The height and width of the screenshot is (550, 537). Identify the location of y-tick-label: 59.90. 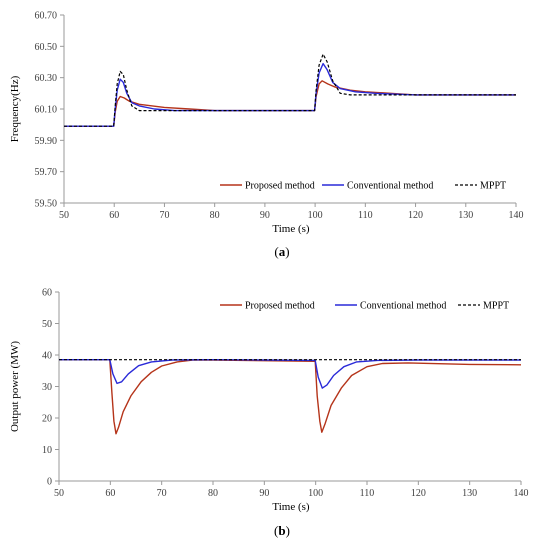
(46, 141).